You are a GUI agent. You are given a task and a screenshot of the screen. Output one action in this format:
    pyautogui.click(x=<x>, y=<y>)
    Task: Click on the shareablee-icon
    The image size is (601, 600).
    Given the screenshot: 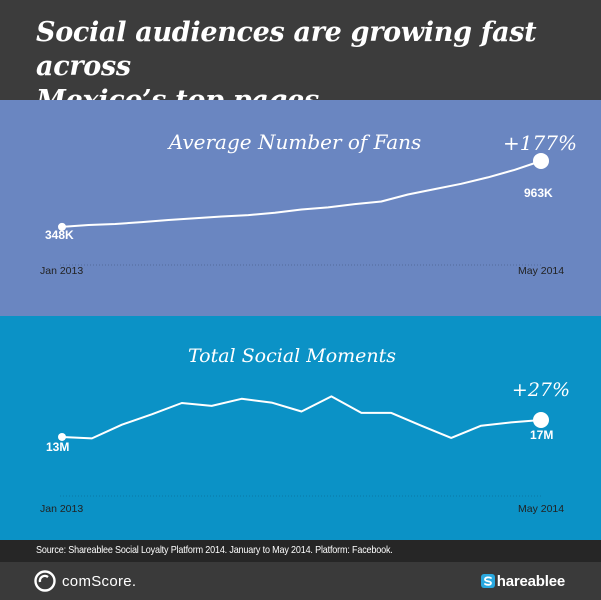 What is the action you would take?
    pyautogui.click(x=487, y=581)
    